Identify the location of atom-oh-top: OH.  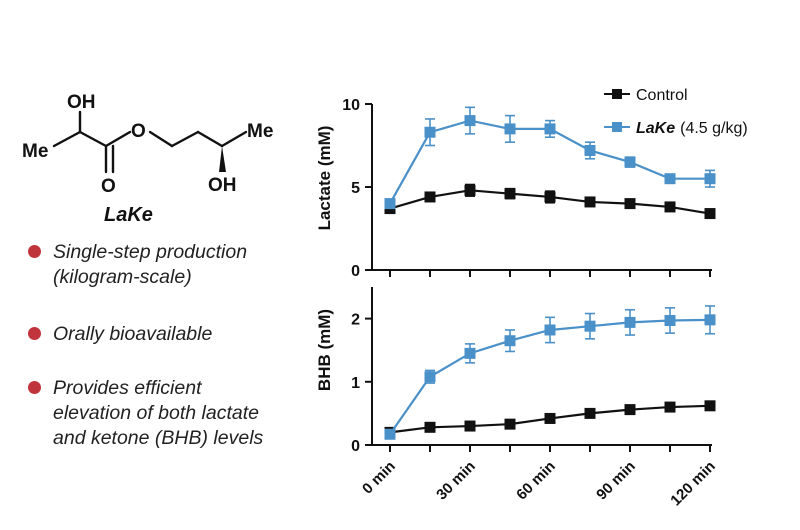
(81, 102).